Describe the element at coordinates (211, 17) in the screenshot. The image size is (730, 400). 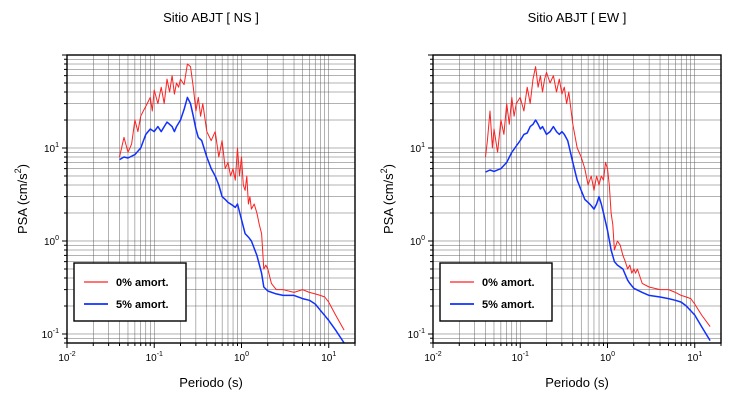
I see `chart-title: Sitio ABJT [ NS ]` at that location.